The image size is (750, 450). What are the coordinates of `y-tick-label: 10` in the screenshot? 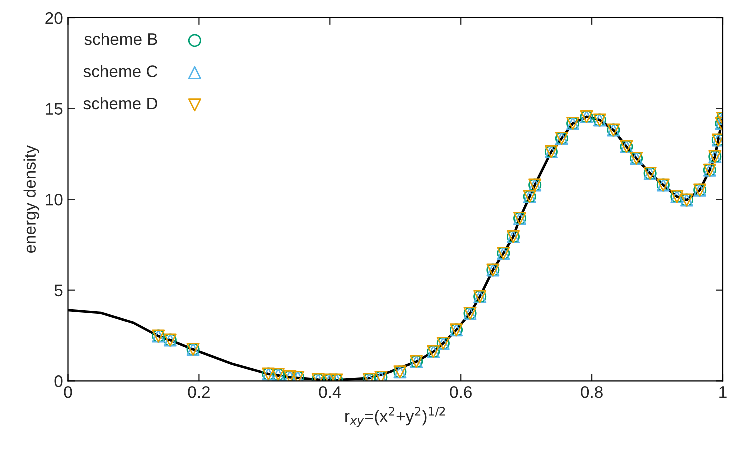 It's located at (54, 200).